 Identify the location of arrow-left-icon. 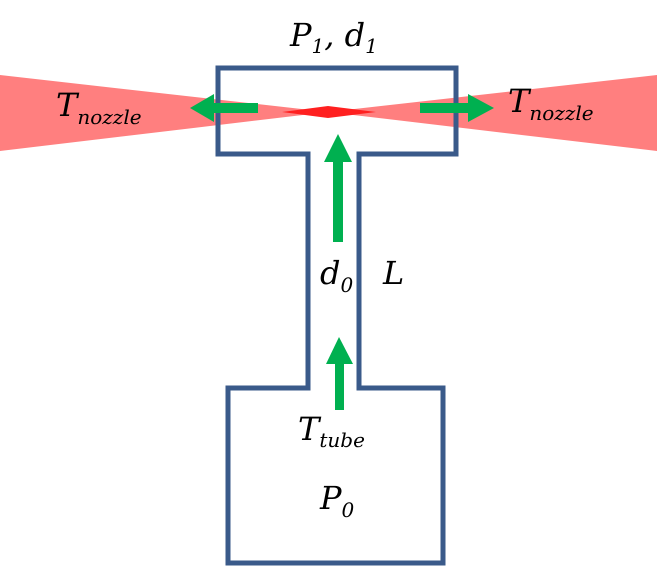
(224, 108).